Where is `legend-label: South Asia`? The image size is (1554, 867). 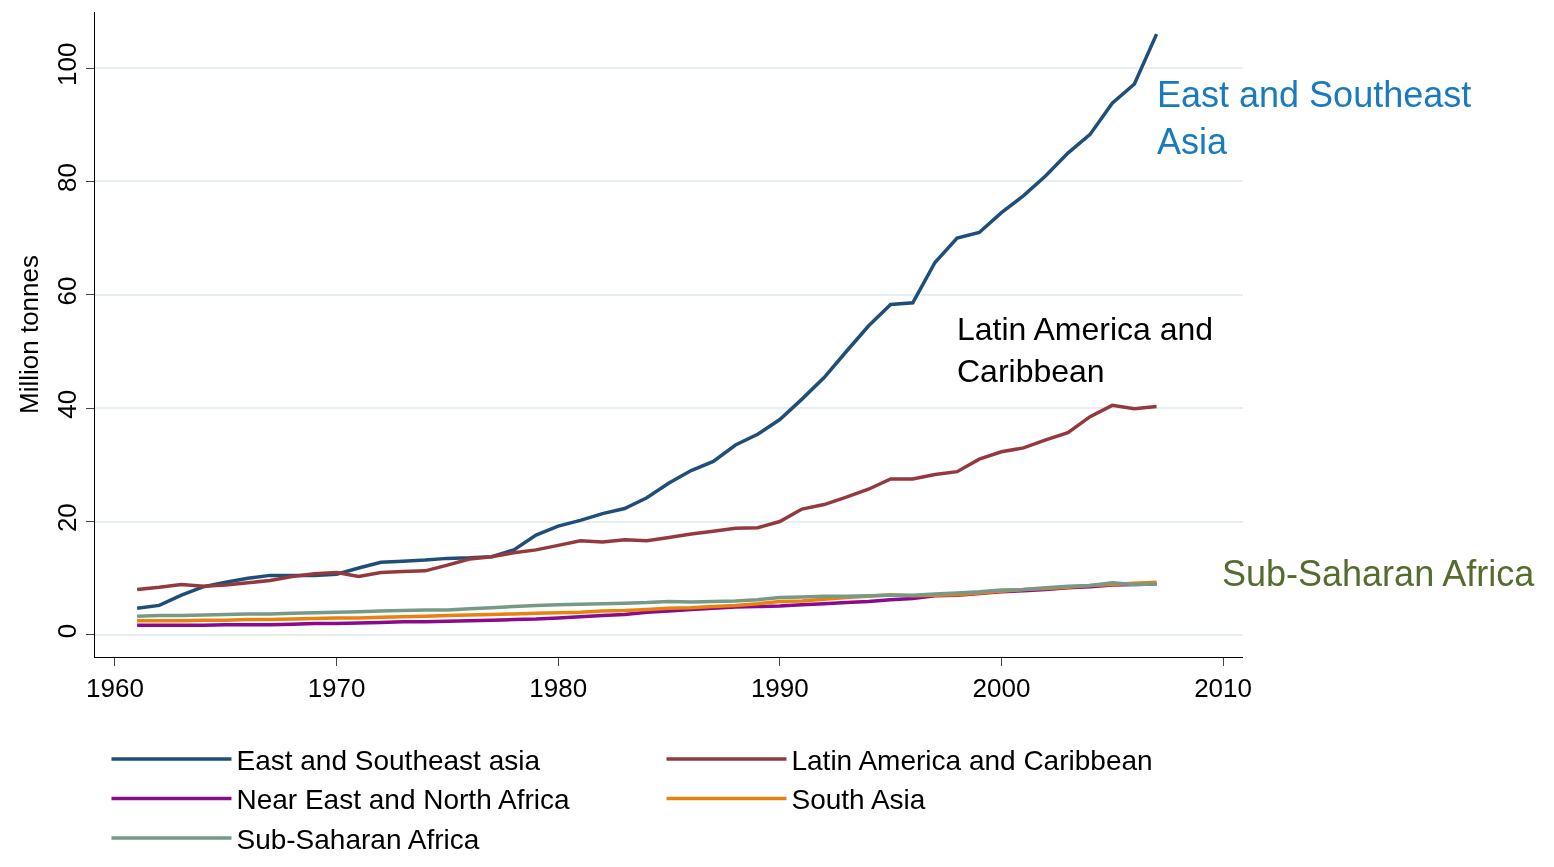 legend-label: South Asia is located at coordinates (858, 800).